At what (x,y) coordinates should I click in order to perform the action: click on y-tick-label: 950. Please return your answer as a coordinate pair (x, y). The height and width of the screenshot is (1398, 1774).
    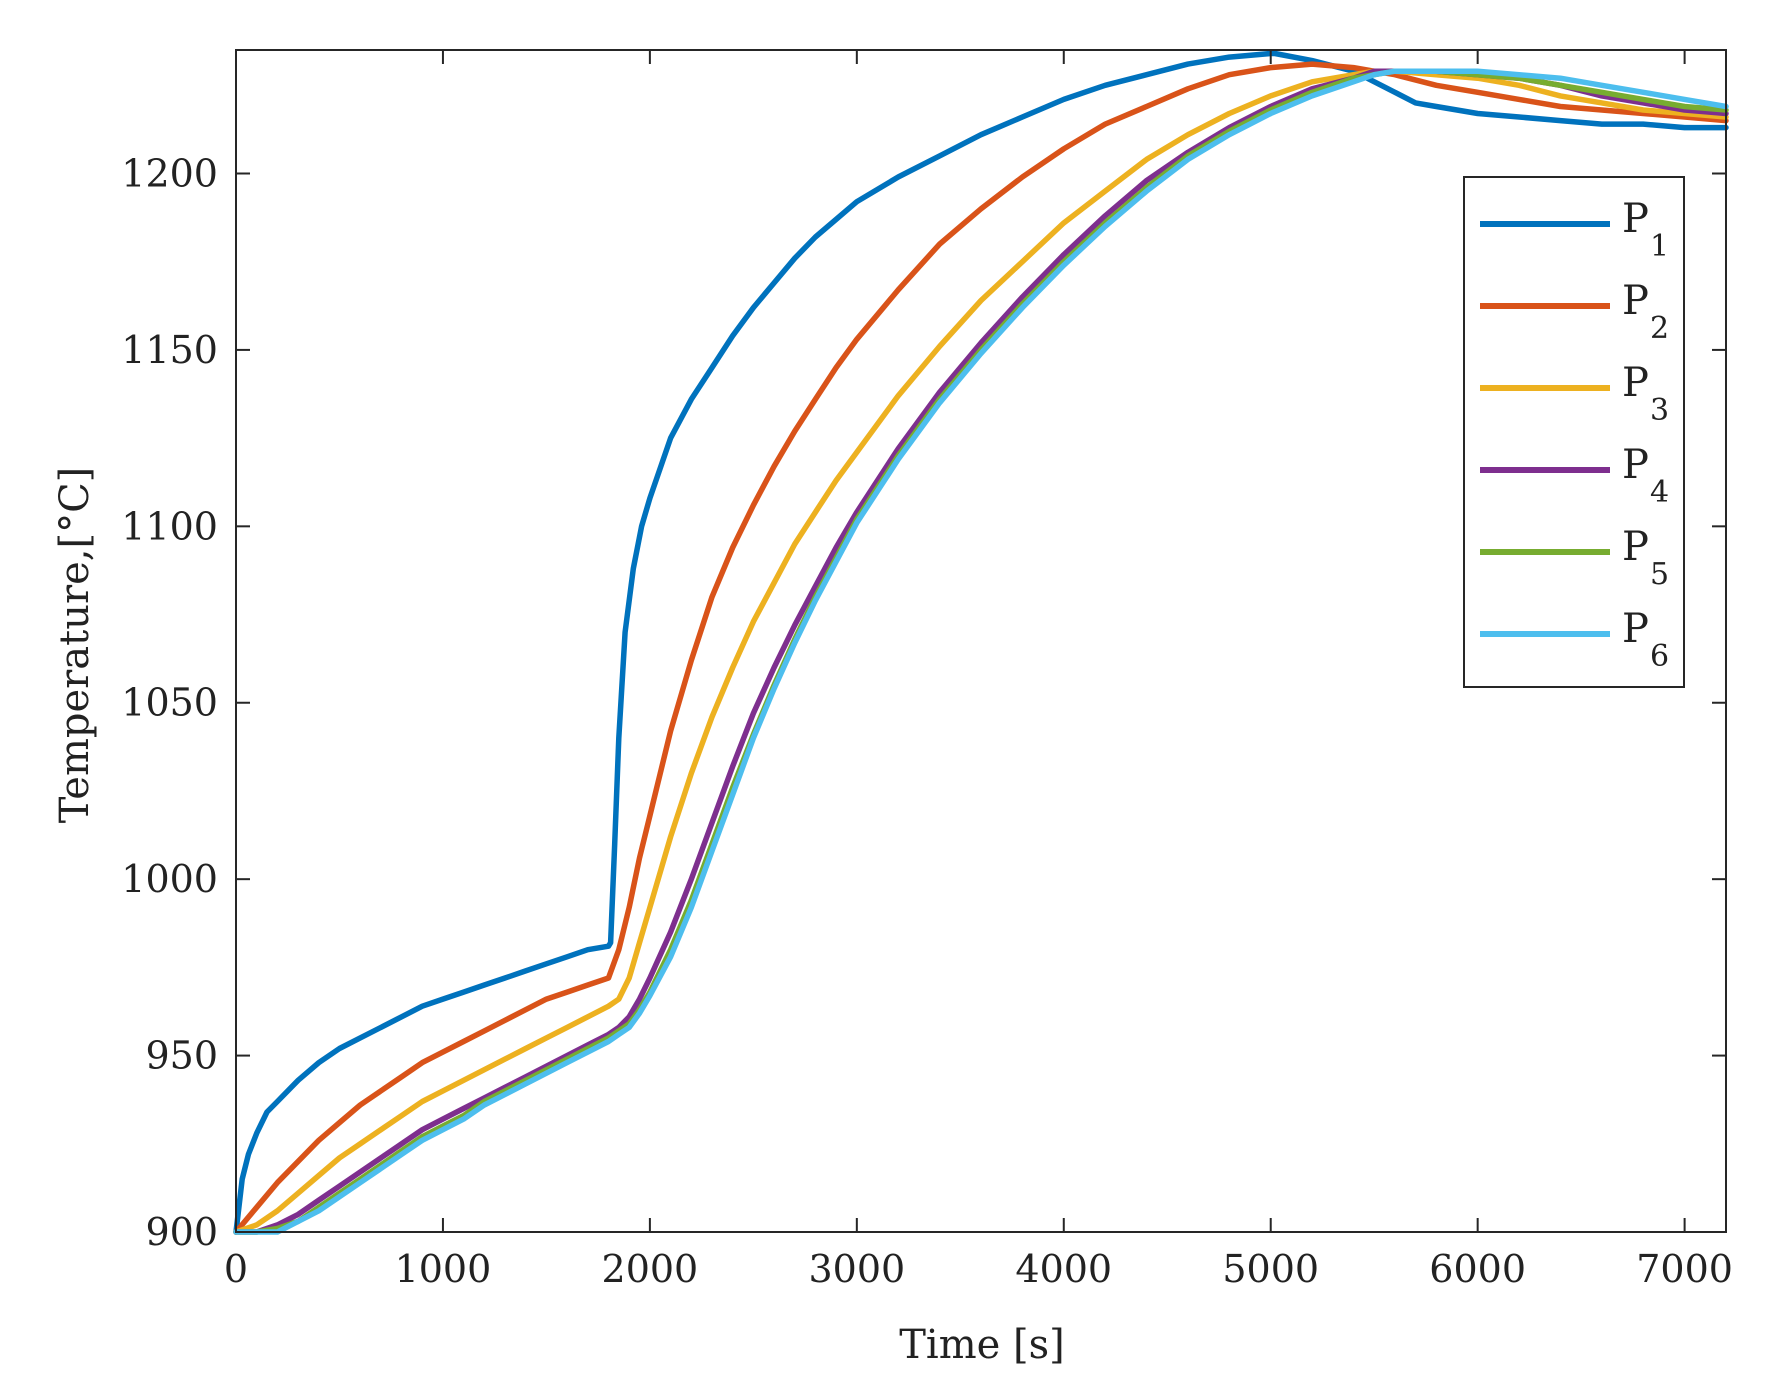
    Looking at the image, I should click on (181, 1056).